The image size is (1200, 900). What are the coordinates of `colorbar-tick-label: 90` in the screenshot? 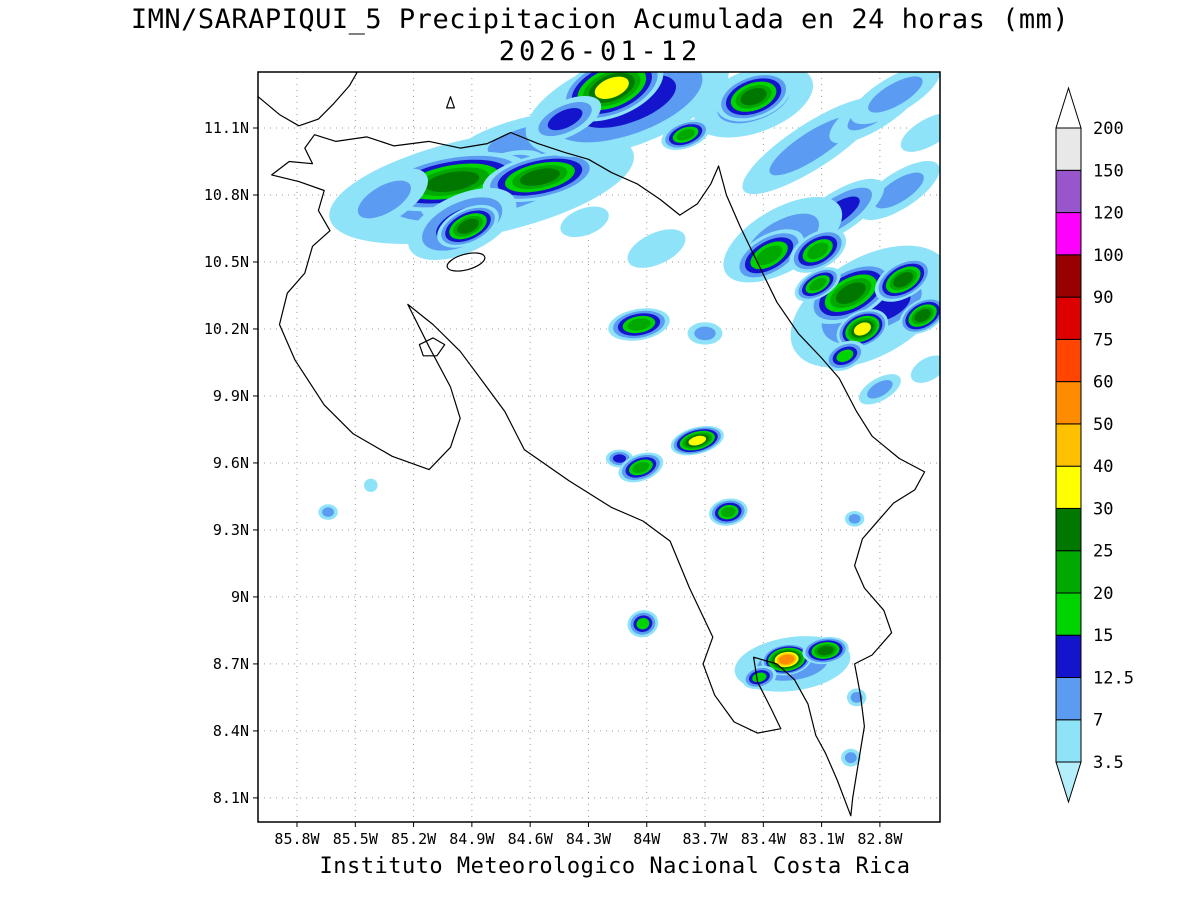 It's located at (1103, 298).